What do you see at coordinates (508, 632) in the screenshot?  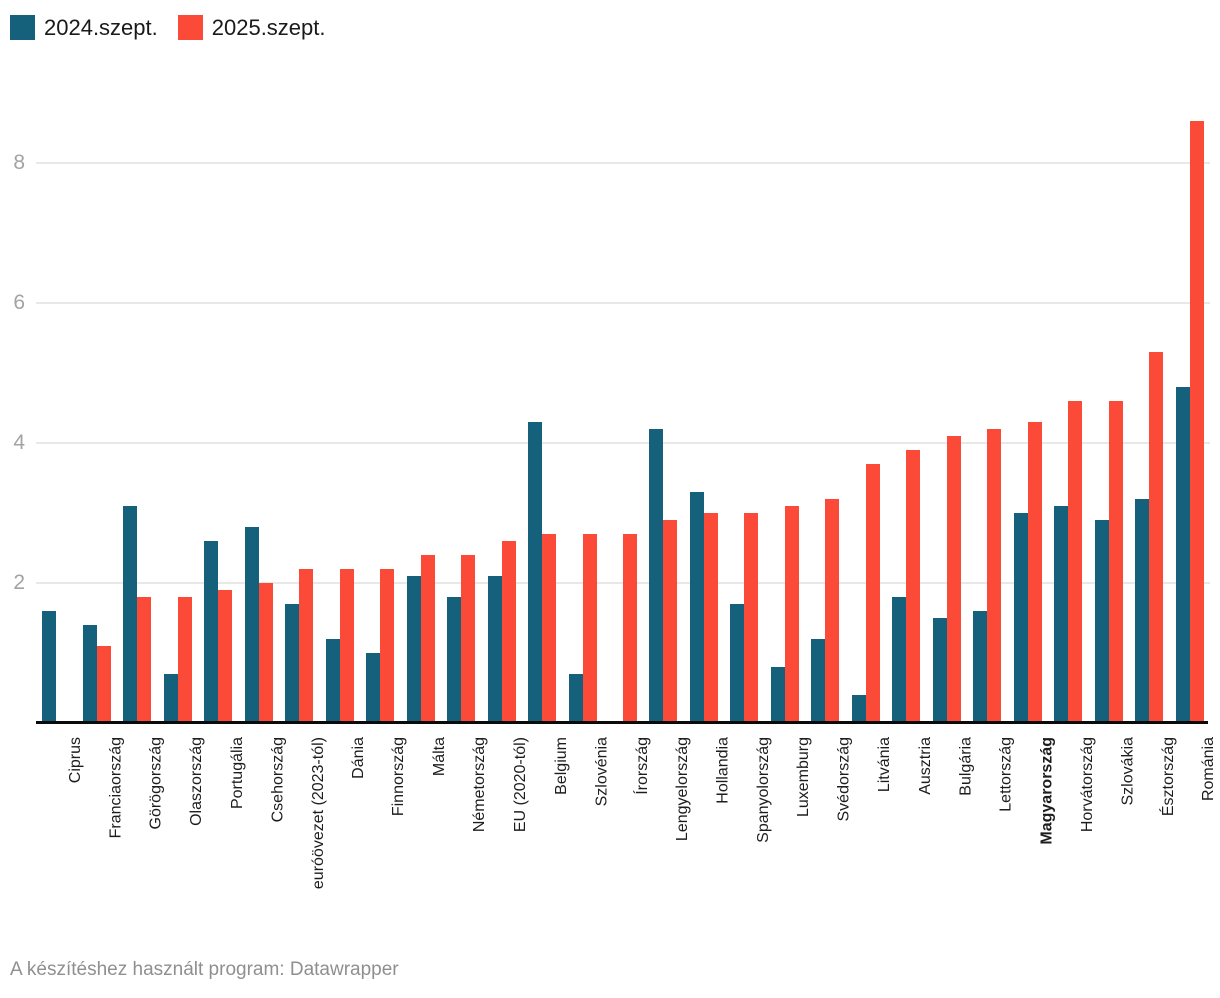 I see `bar-2025-EU (2020-tól)` at bounding box center [508, 632].